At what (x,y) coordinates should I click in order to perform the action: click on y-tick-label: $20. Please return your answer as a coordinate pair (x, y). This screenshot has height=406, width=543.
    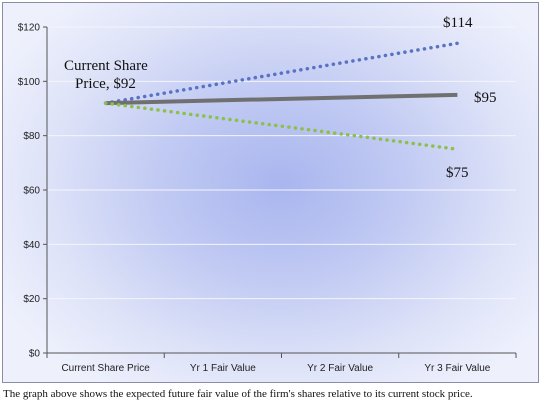
    Looking at the image, I should click on (31, 299).